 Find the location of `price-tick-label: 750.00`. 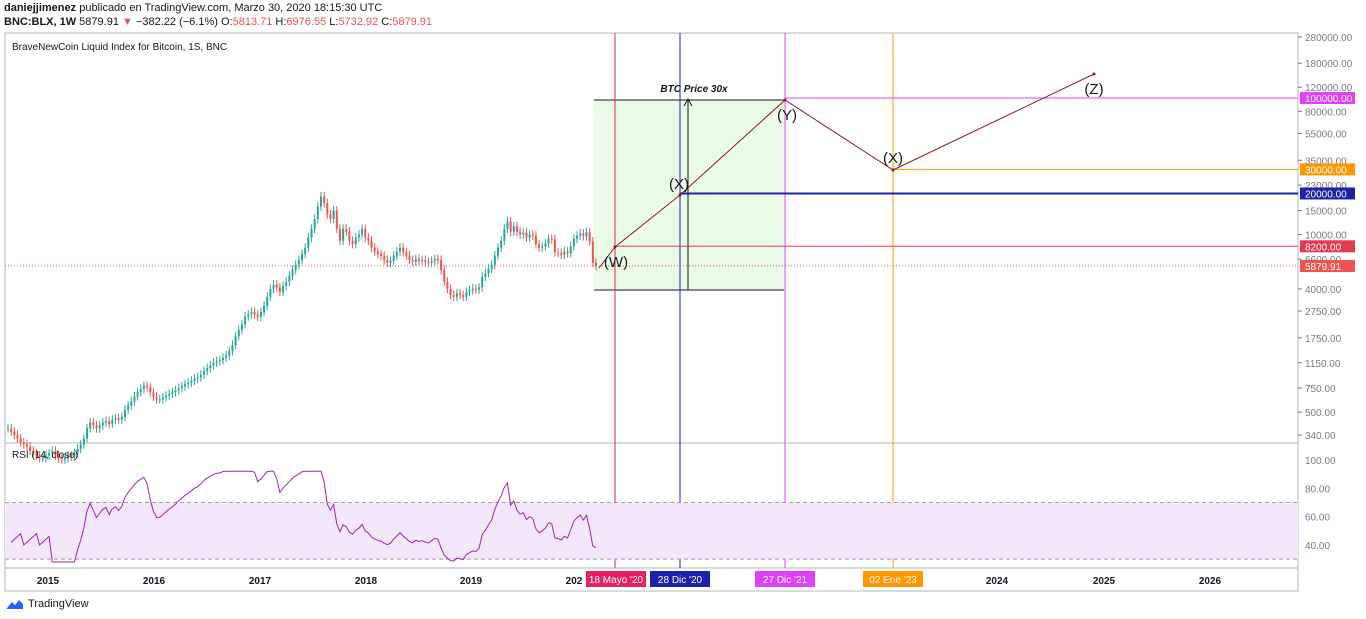

price-tick-label: 750.00 is located at coordinates (1320, 389).